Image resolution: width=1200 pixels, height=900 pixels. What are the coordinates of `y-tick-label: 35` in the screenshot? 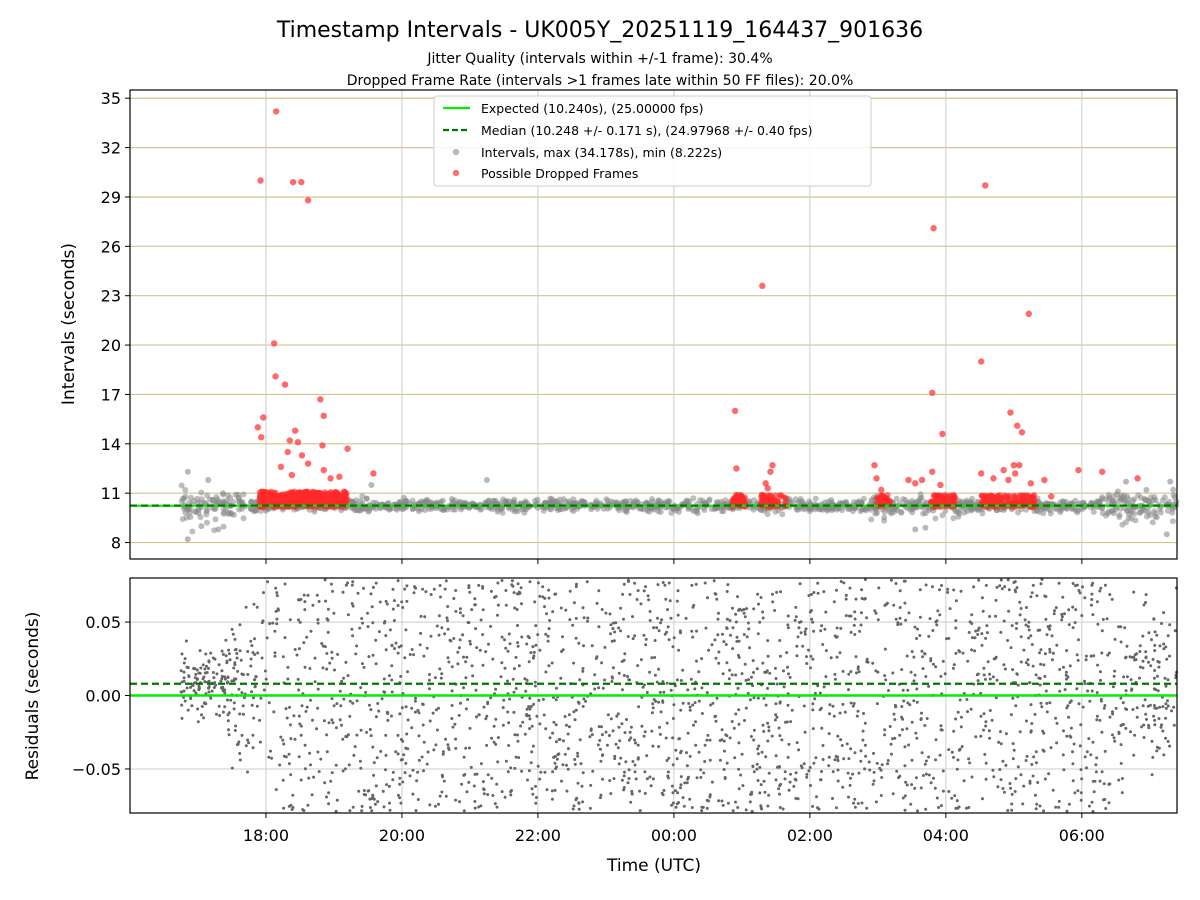 It's located at (111, 98).